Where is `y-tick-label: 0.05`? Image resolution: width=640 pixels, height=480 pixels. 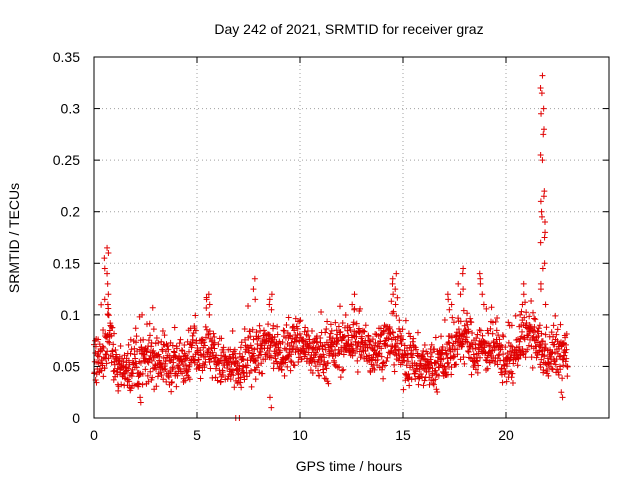 y-tick-label: 0.05 is located at coordinates (66, 366).